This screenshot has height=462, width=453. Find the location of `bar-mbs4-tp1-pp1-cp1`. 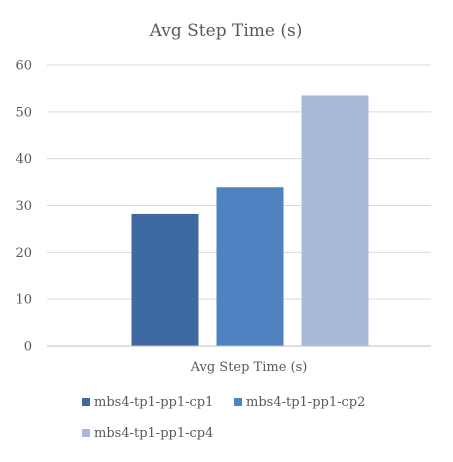

bar-mbs4-tp1-pp1-cp1 is located at coordinates (165, 279).